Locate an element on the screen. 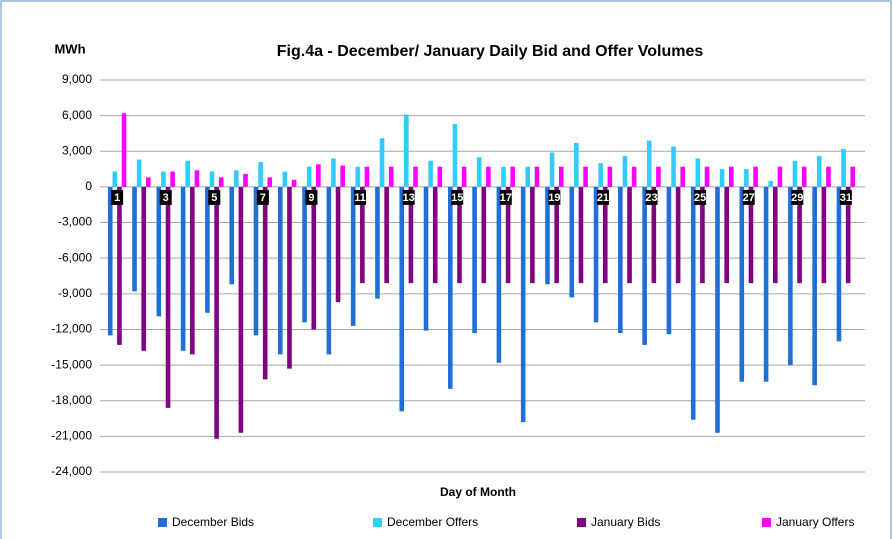  y-tick-label: 3,000 is located at coordinates (77, 150).